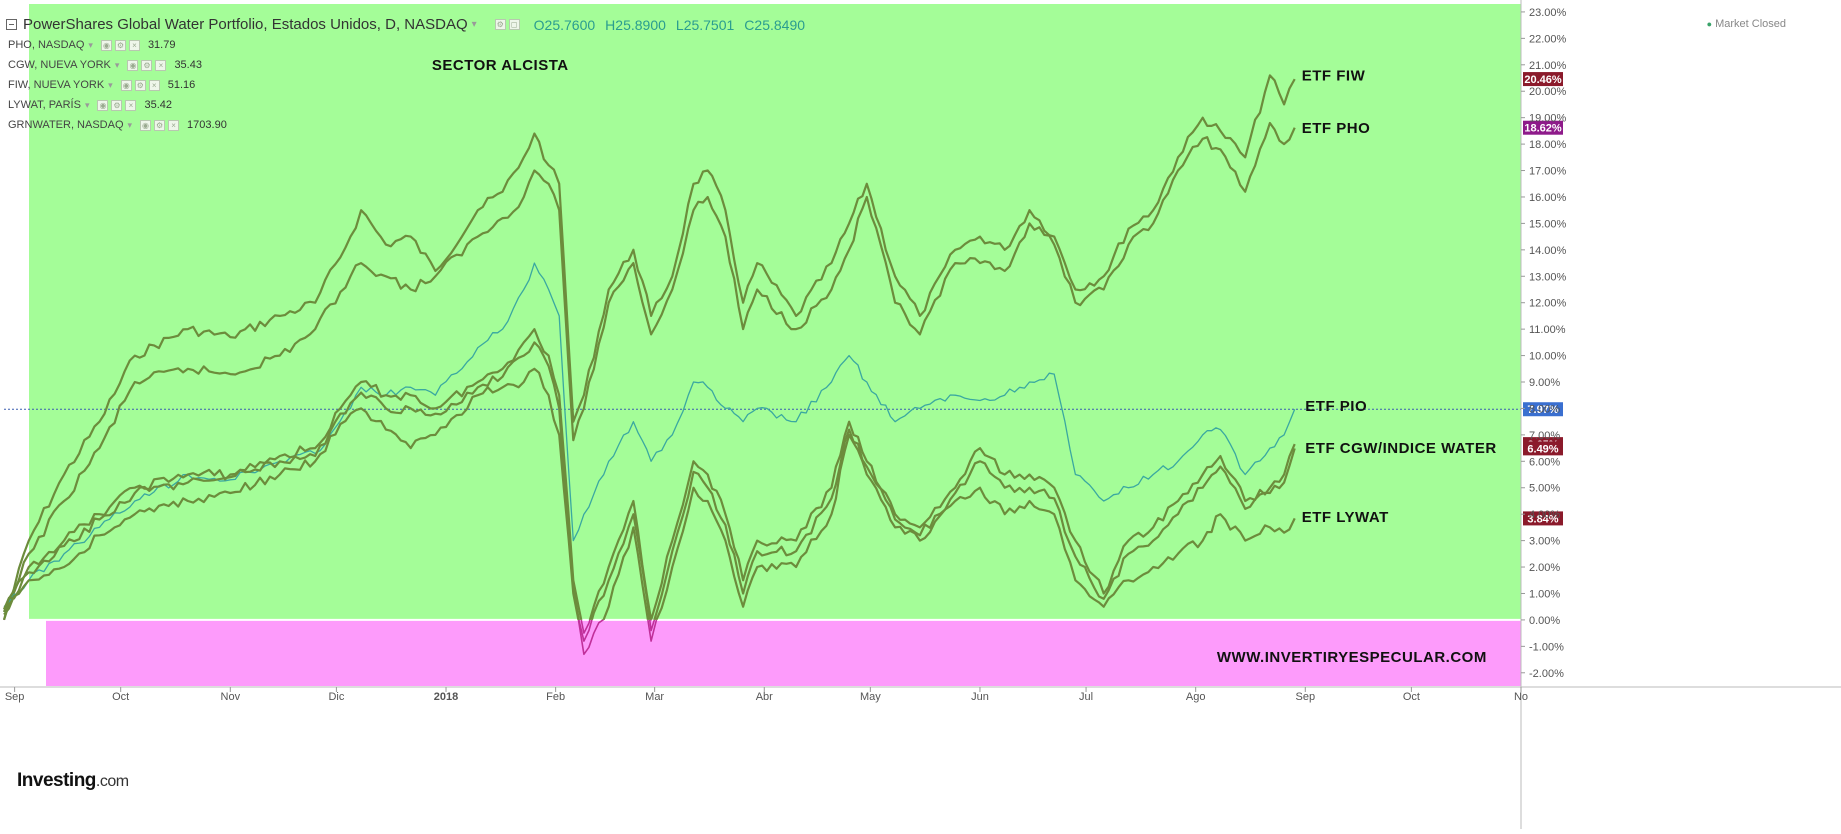 Image resolution: width=1841 pixels, height=834 pixels. What do you see at coordinates (231, 697) in the screenshot?
I see `x-tick-label: Nov` at bounding box center [231, 697].